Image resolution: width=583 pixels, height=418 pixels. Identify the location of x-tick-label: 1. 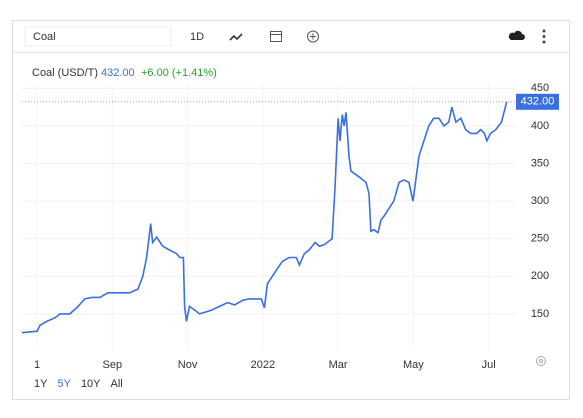
(37, 365).